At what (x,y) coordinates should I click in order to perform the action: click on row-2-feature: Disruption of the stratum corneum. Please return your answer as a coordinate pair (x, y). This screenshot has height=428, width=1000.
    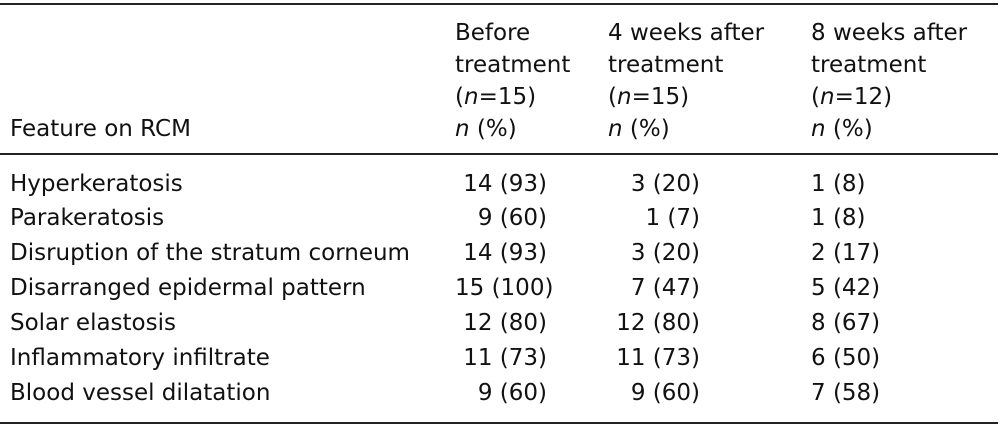
    Looking at the image, I should click on (210, 253).